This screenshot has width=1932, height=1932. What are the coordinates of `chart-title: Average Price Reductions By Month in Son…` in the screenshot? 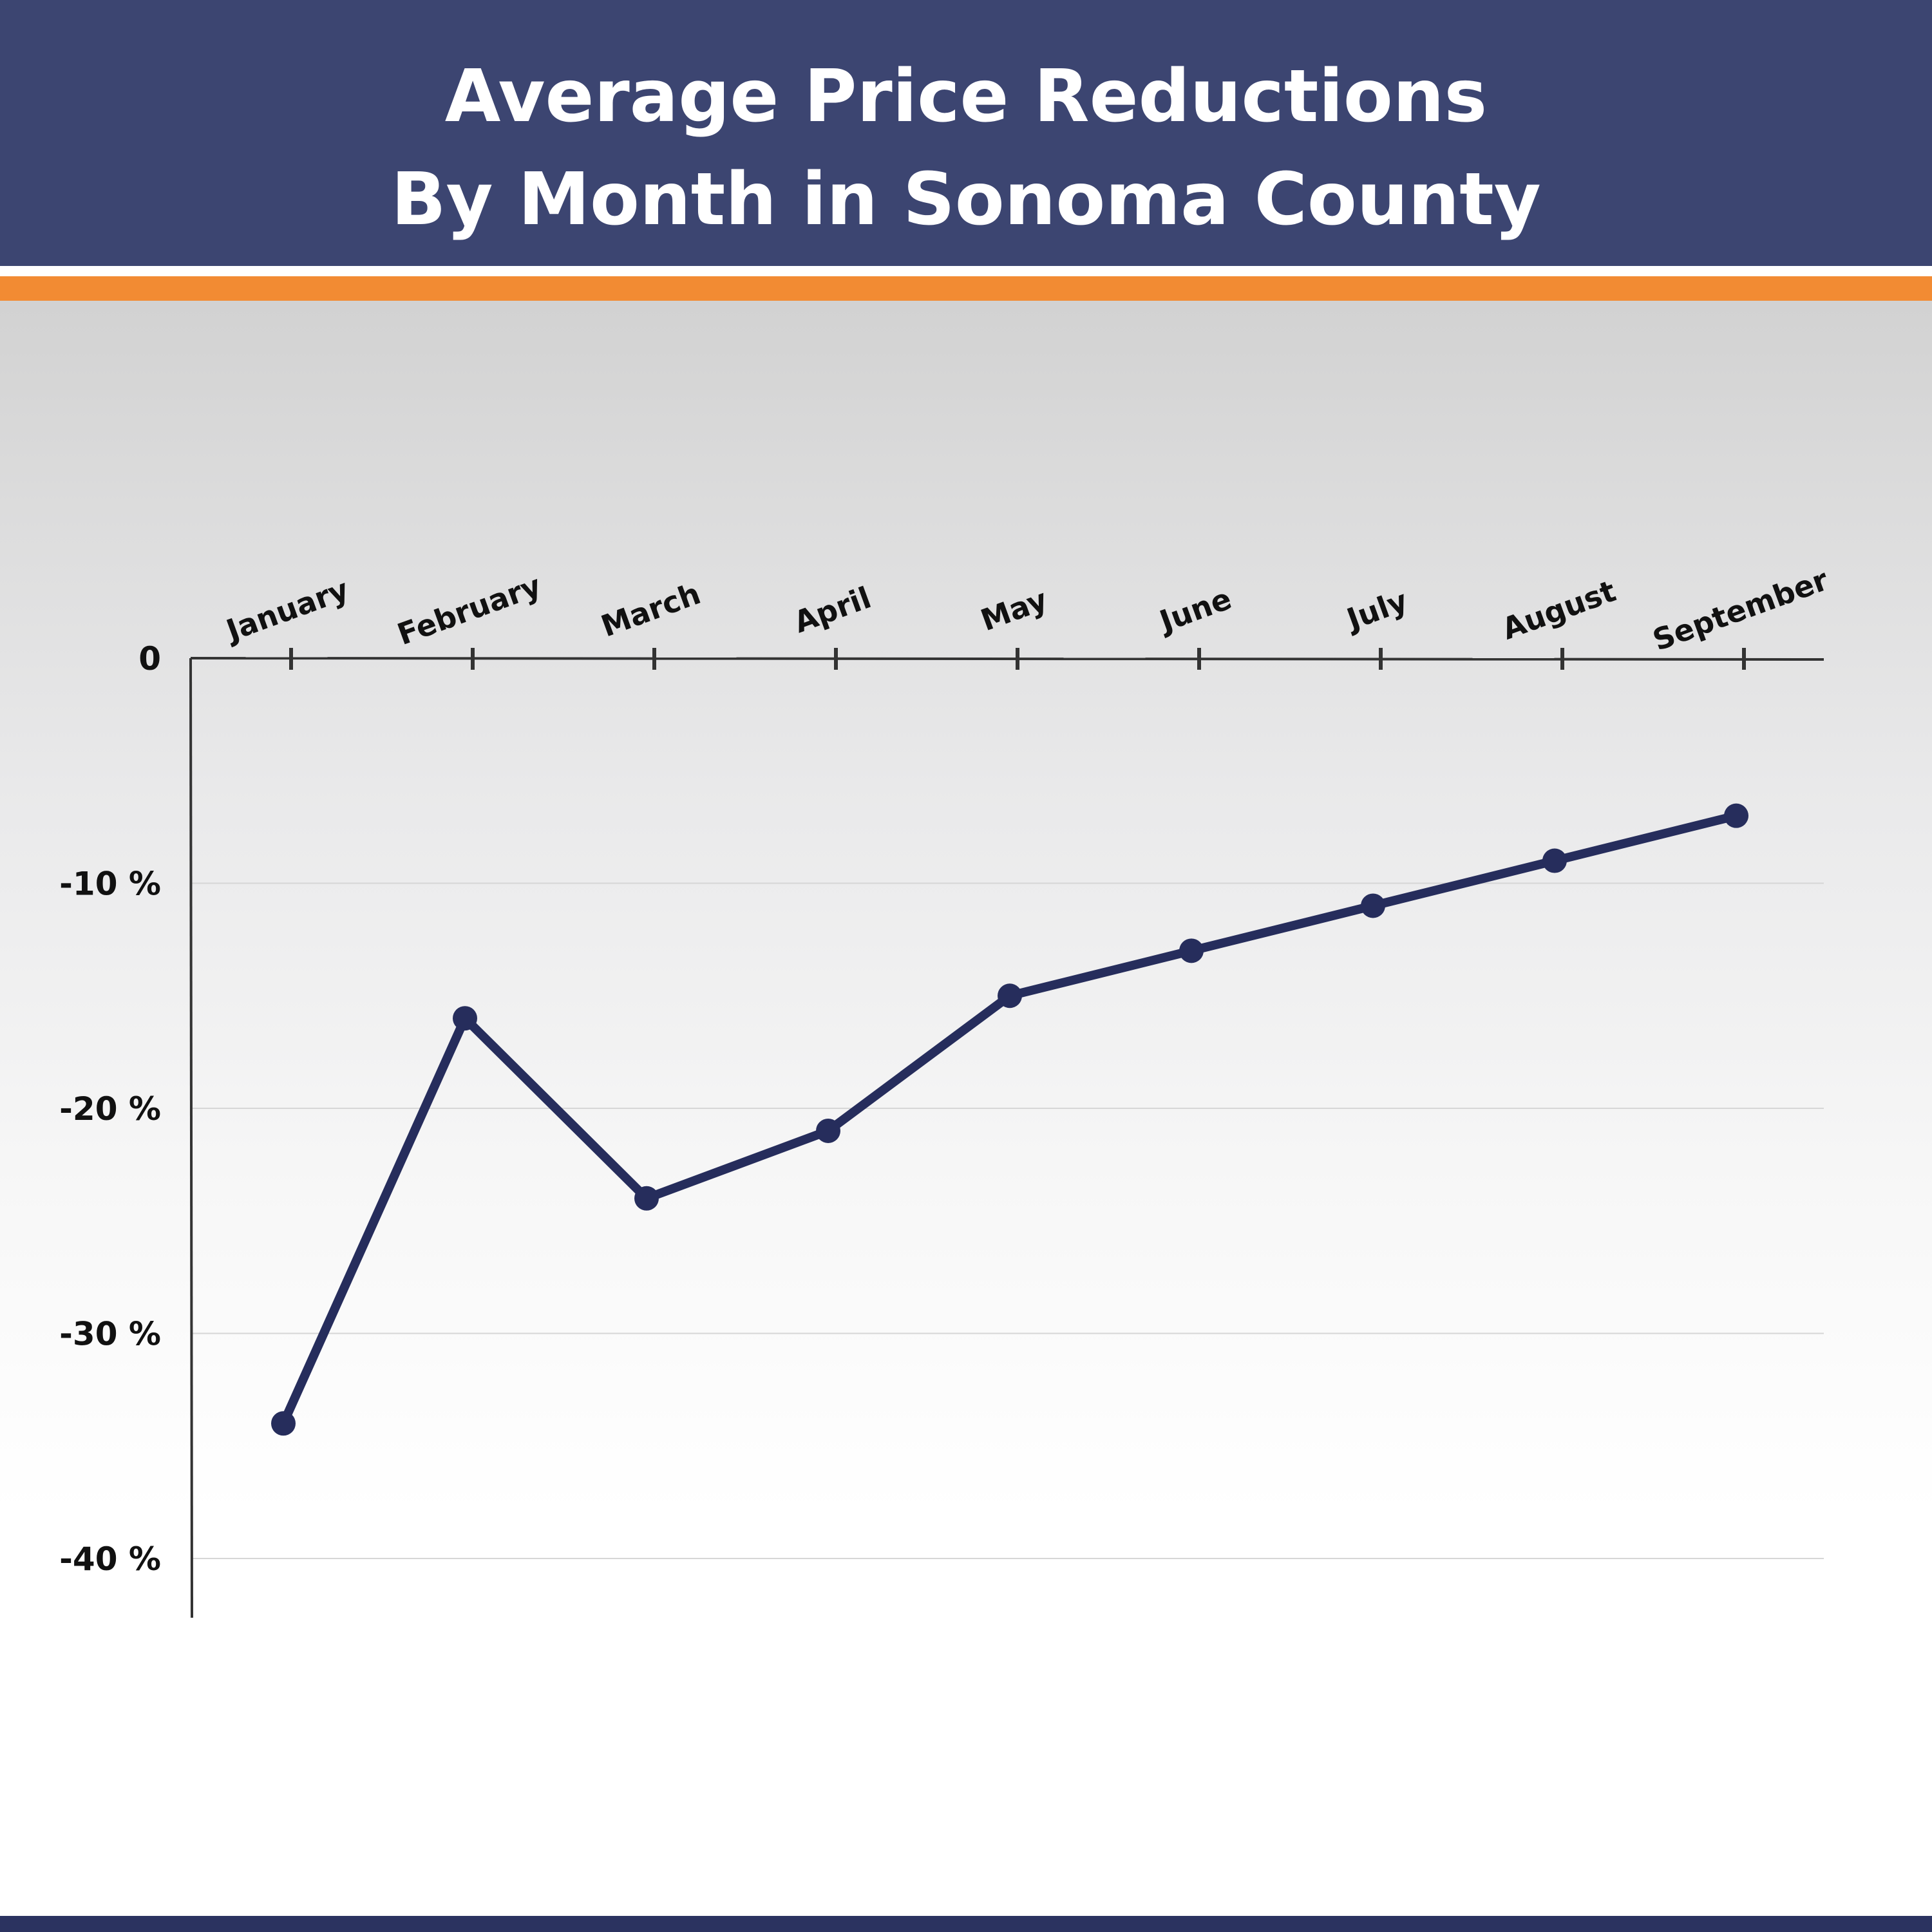 It's located at (966, 148).